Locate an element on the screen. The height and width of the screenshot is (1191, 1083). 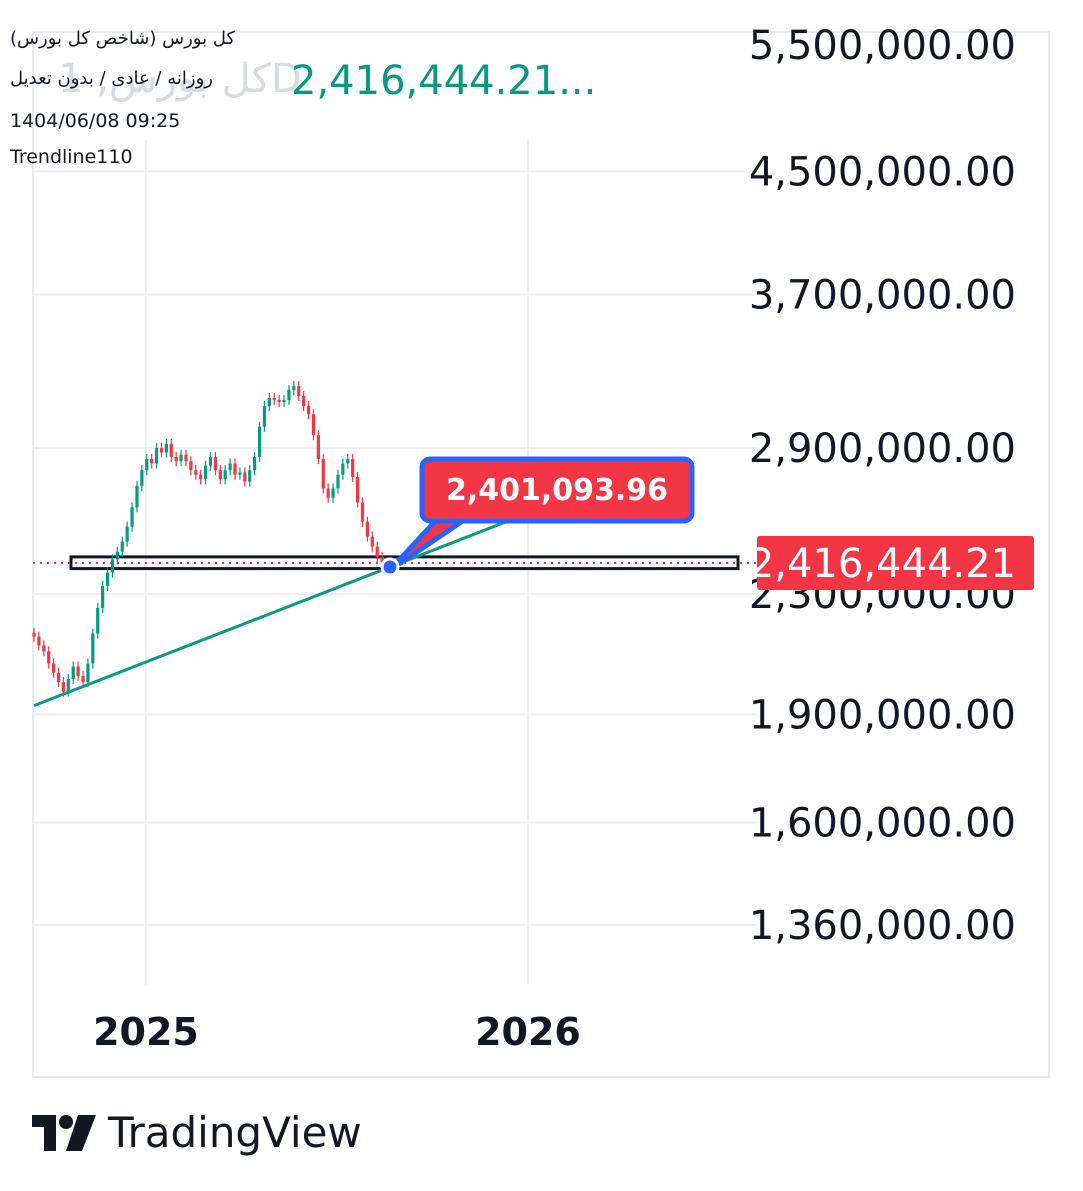
y-tick-label: 1,360,000.00 is located at coordinates (882, 926).